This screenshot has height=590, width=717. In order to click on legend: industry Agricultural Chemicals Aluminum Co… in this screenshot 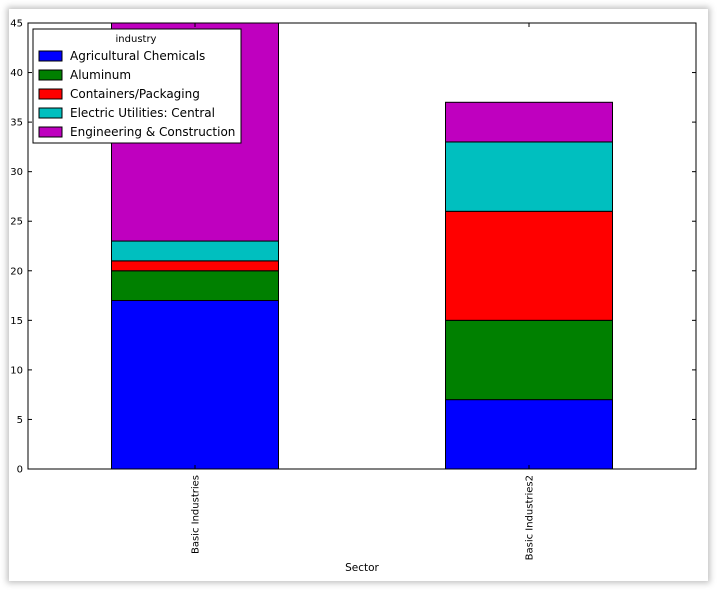, I will do `click(137, 86)`.